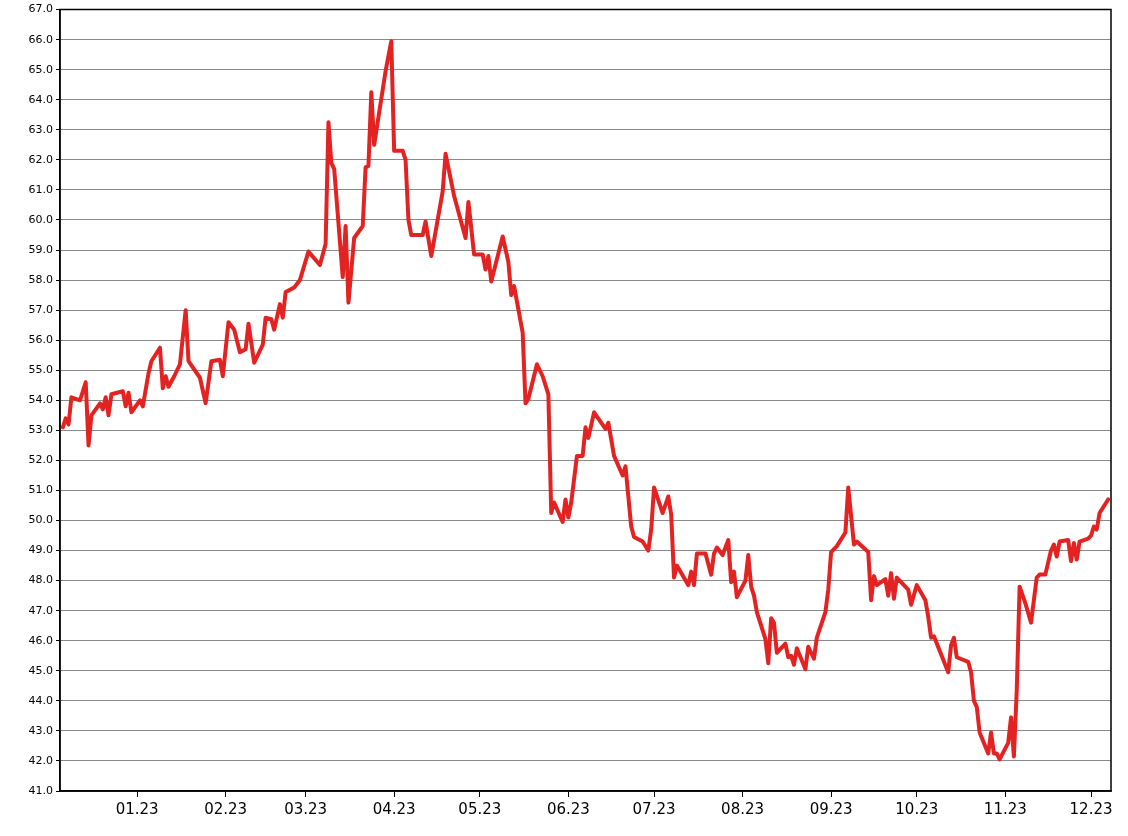 The image size is (1128, 836). Describe the element at coordinates (40, 400) in the screenshot. I see `y-tick-label: 54.0` at that location.